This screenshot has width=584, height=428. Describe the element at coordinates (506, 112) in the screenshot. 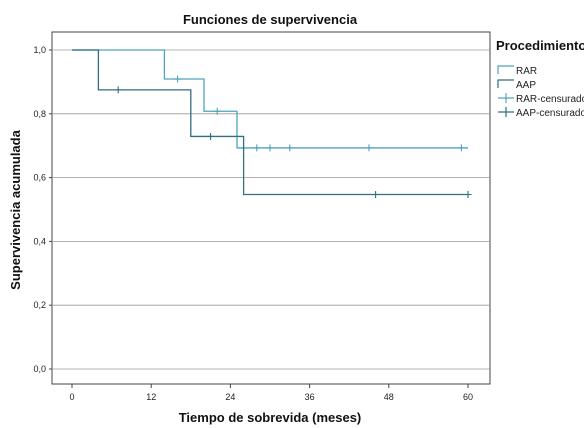

I see `legend-swatch-aap-censurado` at that location.